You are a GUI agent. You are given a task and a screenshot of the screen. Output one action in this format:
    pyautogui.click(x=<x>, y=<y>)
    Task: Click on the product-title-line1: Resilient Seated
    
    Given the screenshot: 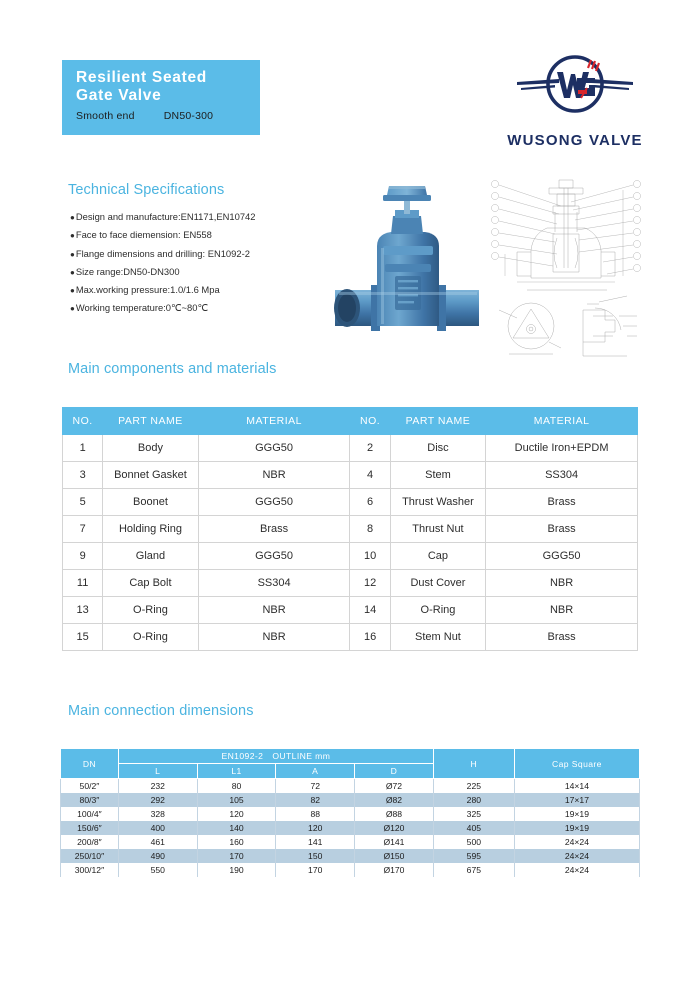 What is the action you would take?
    pyautogui.click(x=141, y=77)
    